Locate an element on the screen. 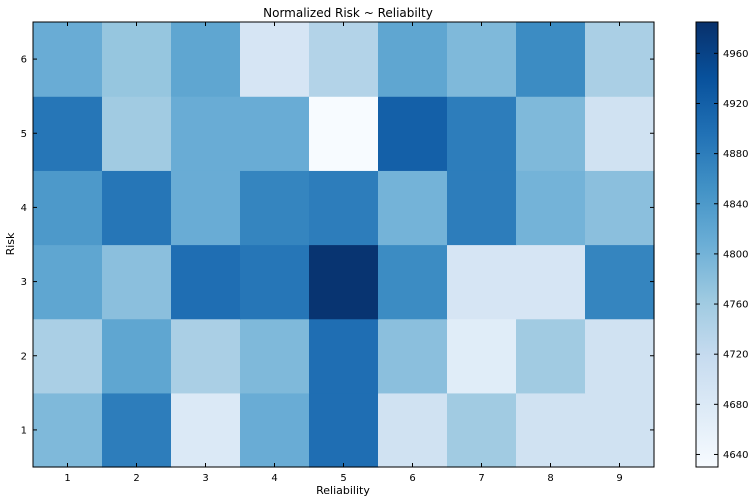 Image resolution: width=751 pixels, height=502 pixels. colorbar-tick-label: 4720 is located at coordinates (735, 355).